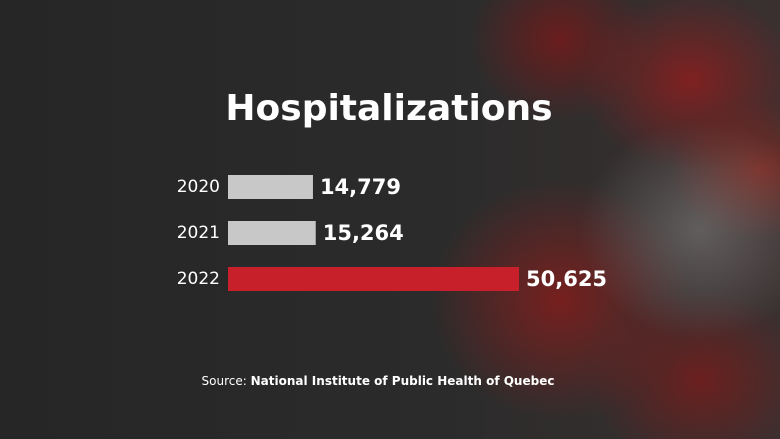  What do you see at coordinates (360, 187) in the screenshot?
I see `value-label: 14,779` at bounding box center [360, 187].